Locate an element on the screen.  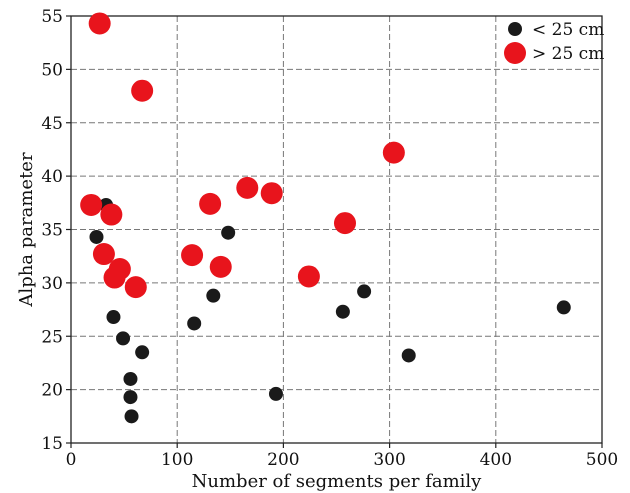
legend: < 25 cm > 25 cm is located at coordinates (554, 42).